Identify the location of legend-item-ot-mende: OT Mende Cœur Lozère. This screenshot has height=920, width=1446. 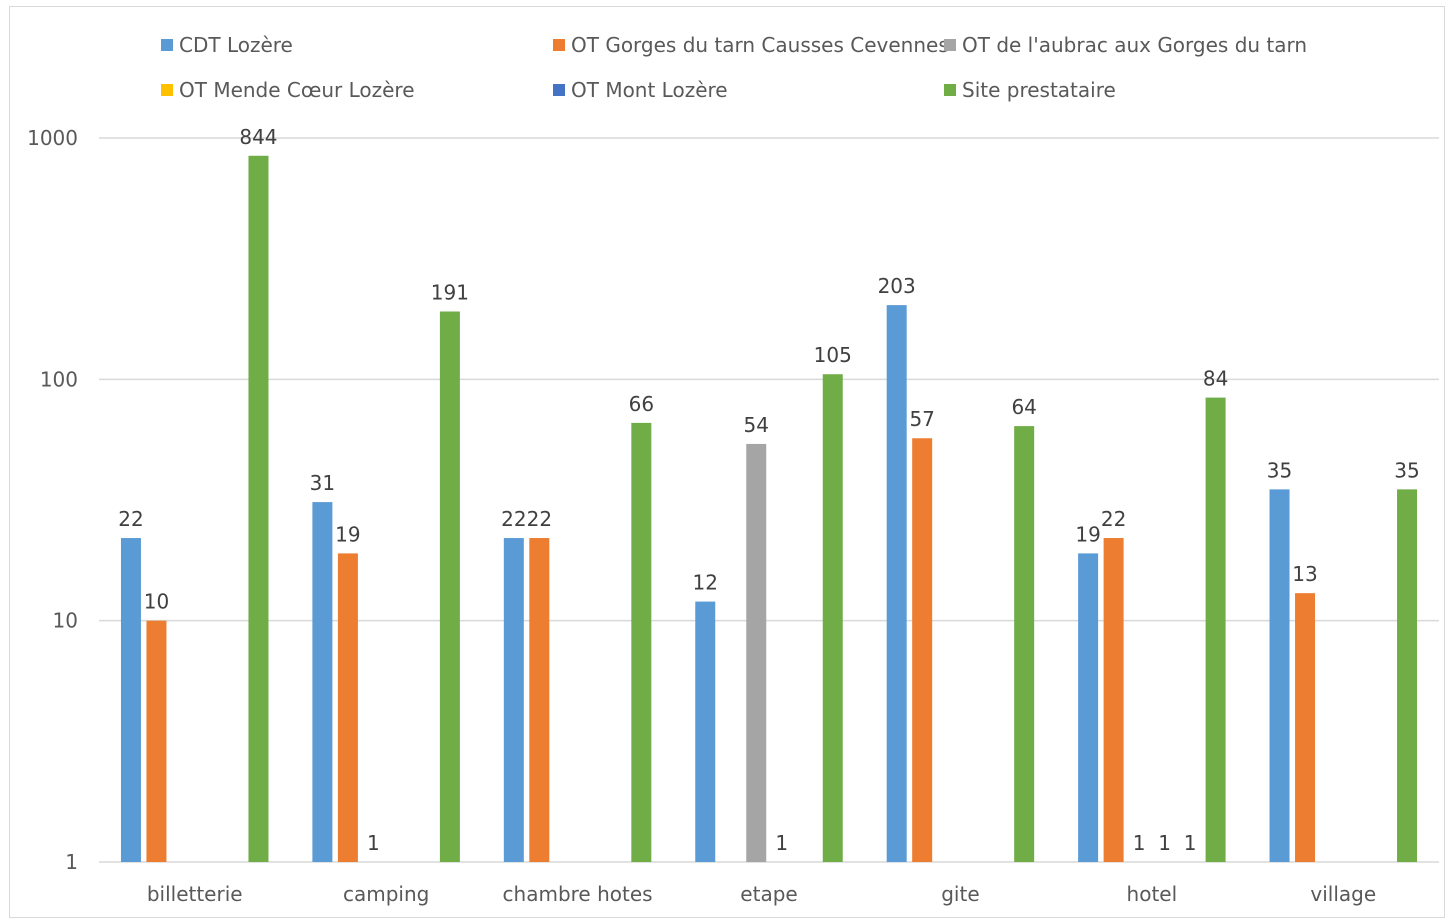
(288, 90).